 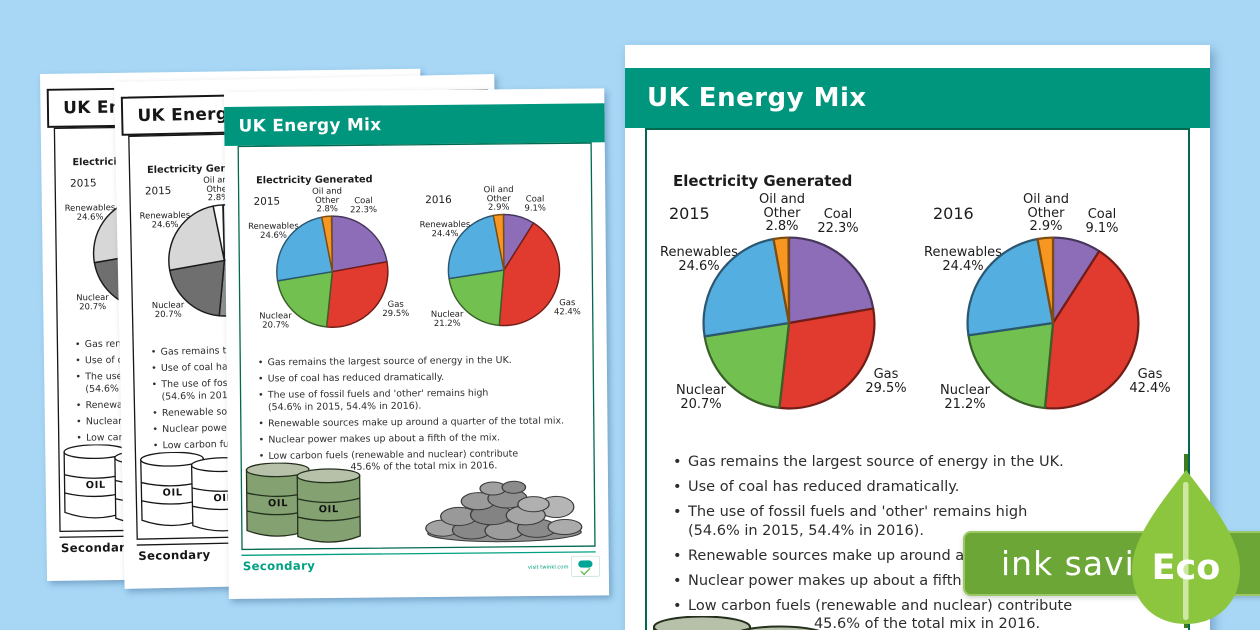 I want to click on label-nuclear: Nuclear 20.7%, so click(x=701, y=397).